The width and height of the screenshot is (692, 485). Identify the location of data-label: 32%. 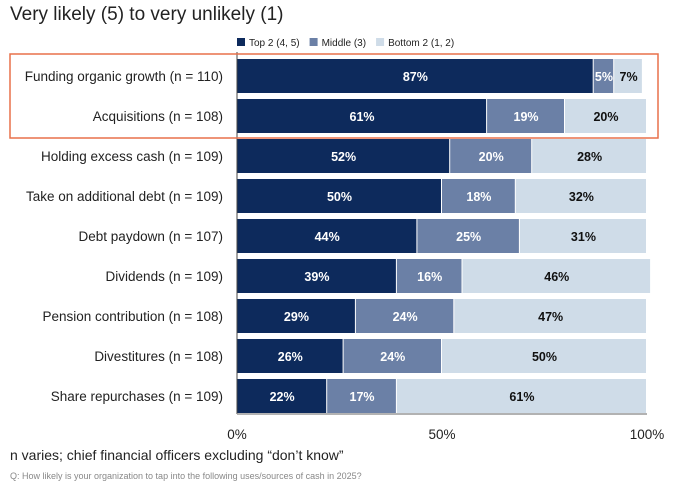
(581, 197).